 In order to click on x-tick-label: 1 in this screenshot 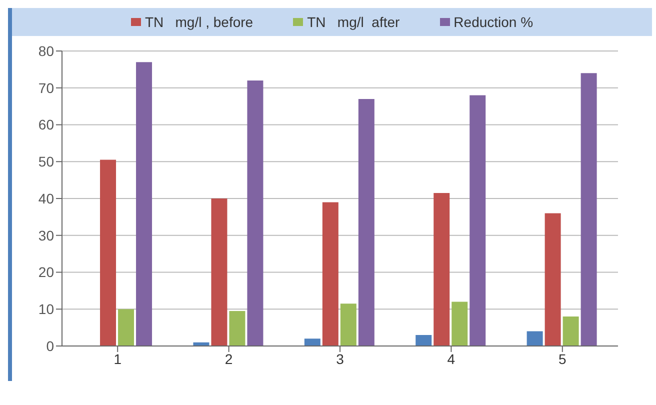, I will do `click(118, 358)`.